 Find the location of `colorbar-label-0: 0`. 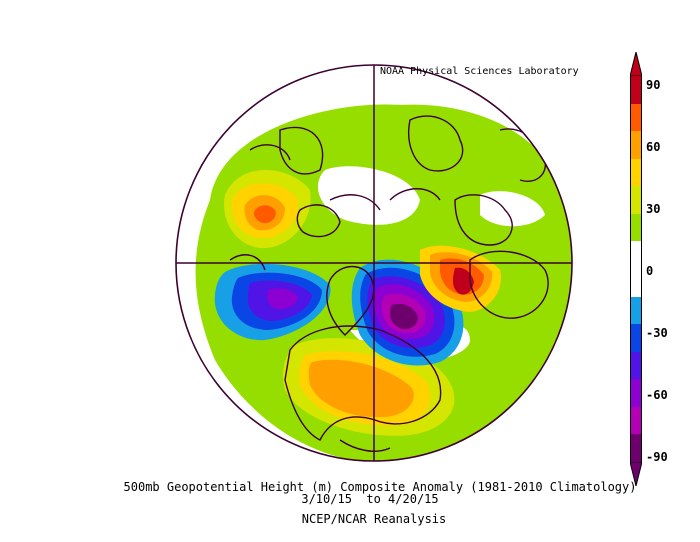

colorbar-label-0: 0 is located at coordinates (650, 271).